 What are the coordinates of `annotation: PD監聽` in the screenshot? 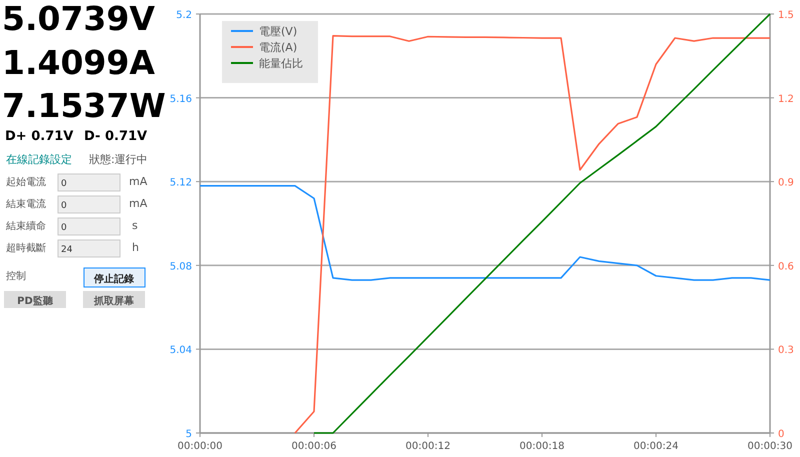 It's located at (35, 301).